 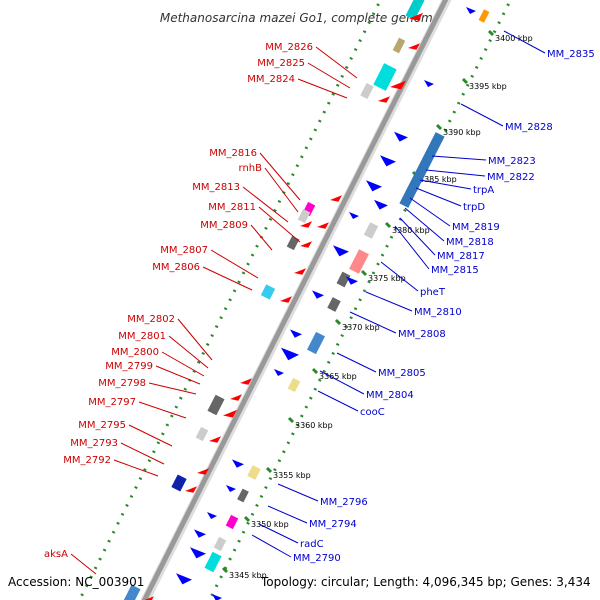 I want to click on gene-label-reverse: MM_2795, so click(x=102, y=425).